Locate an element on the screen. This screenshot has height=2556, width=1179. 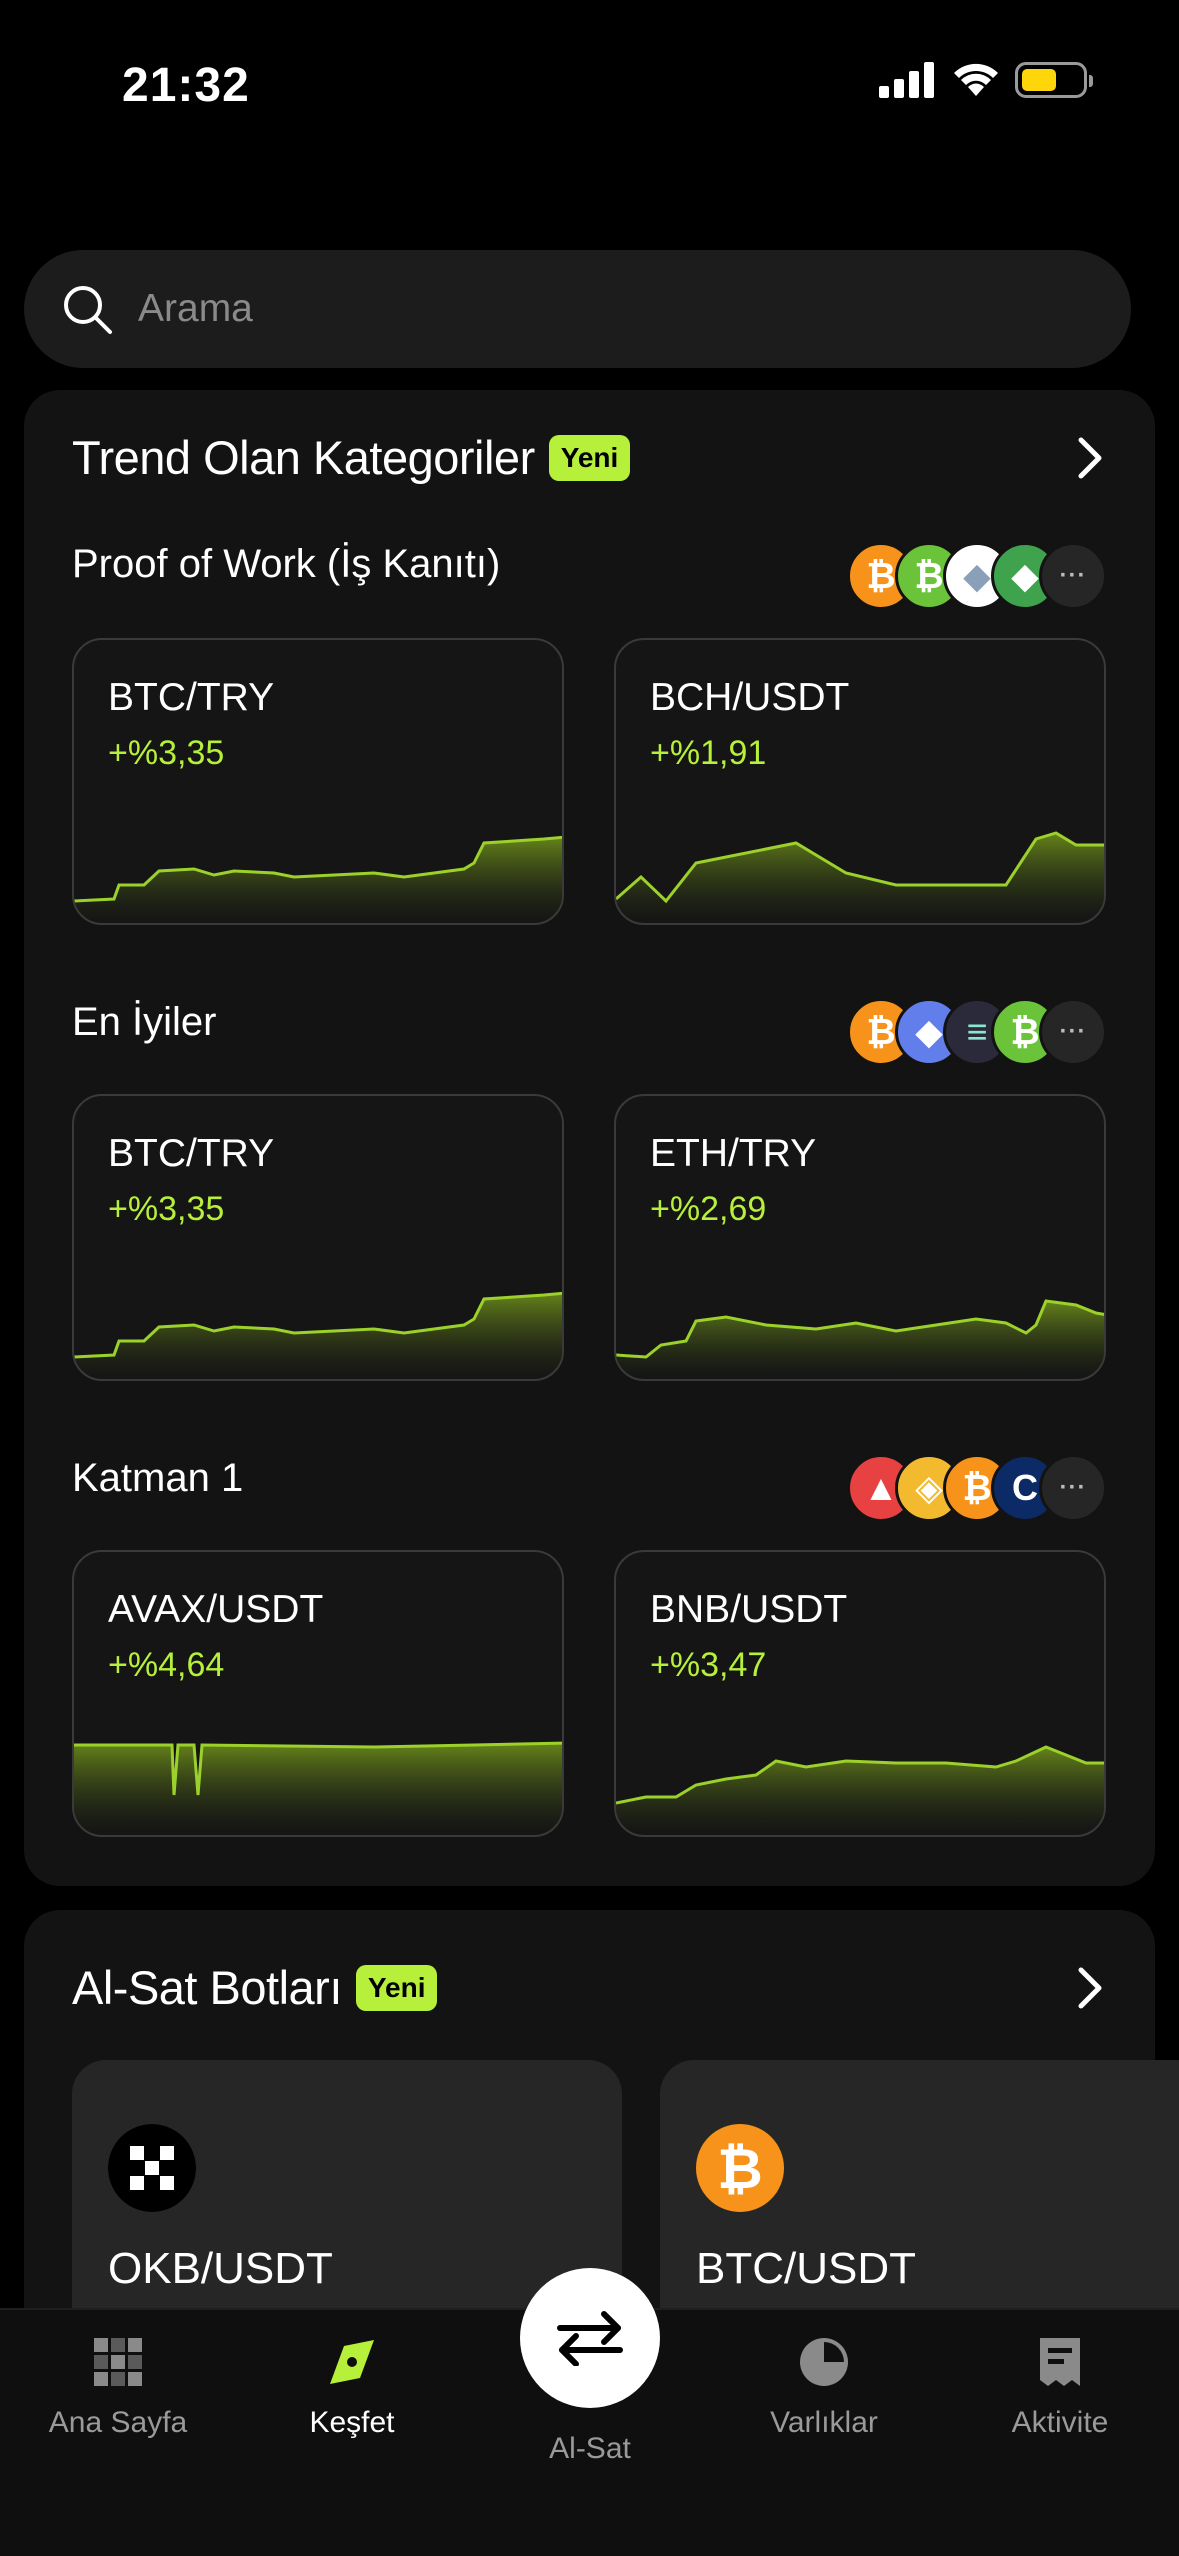
tab-label: Al-Sat is located at coordinates (590, 2448).